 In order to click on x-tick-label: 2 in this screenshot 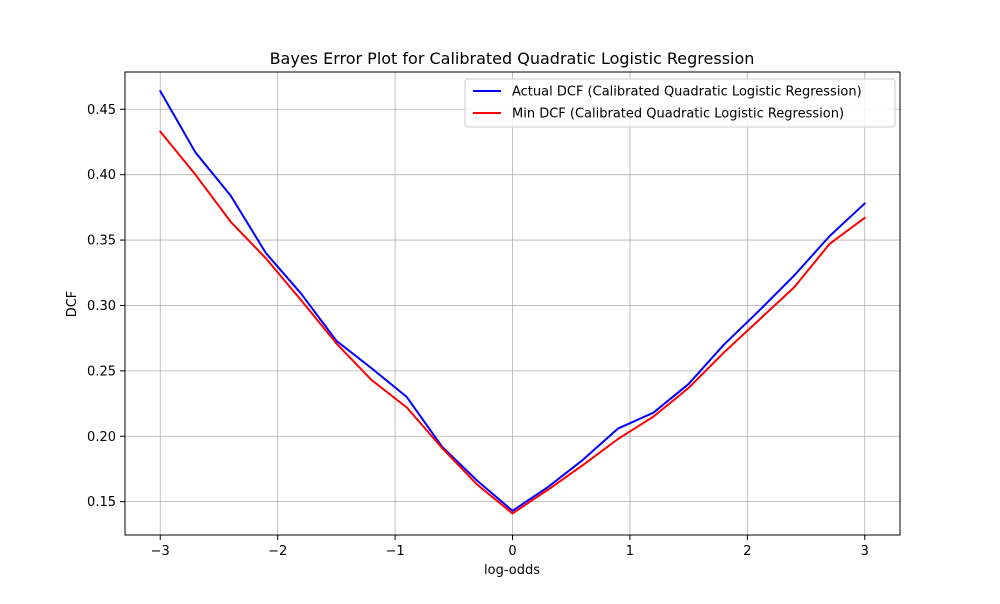, I will do `click(747, 551)`.